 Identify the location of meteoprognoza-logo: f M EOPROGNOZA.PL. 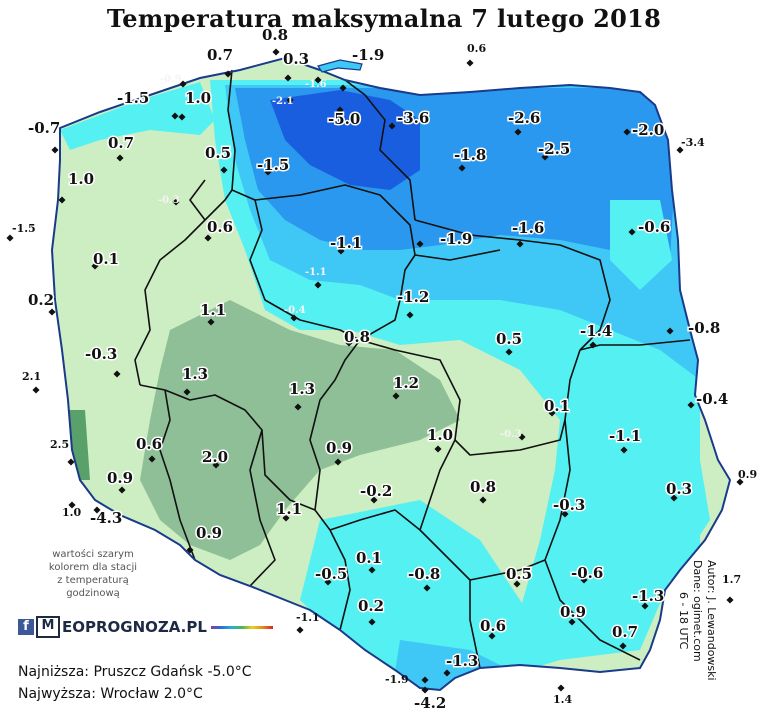
(145, 627).